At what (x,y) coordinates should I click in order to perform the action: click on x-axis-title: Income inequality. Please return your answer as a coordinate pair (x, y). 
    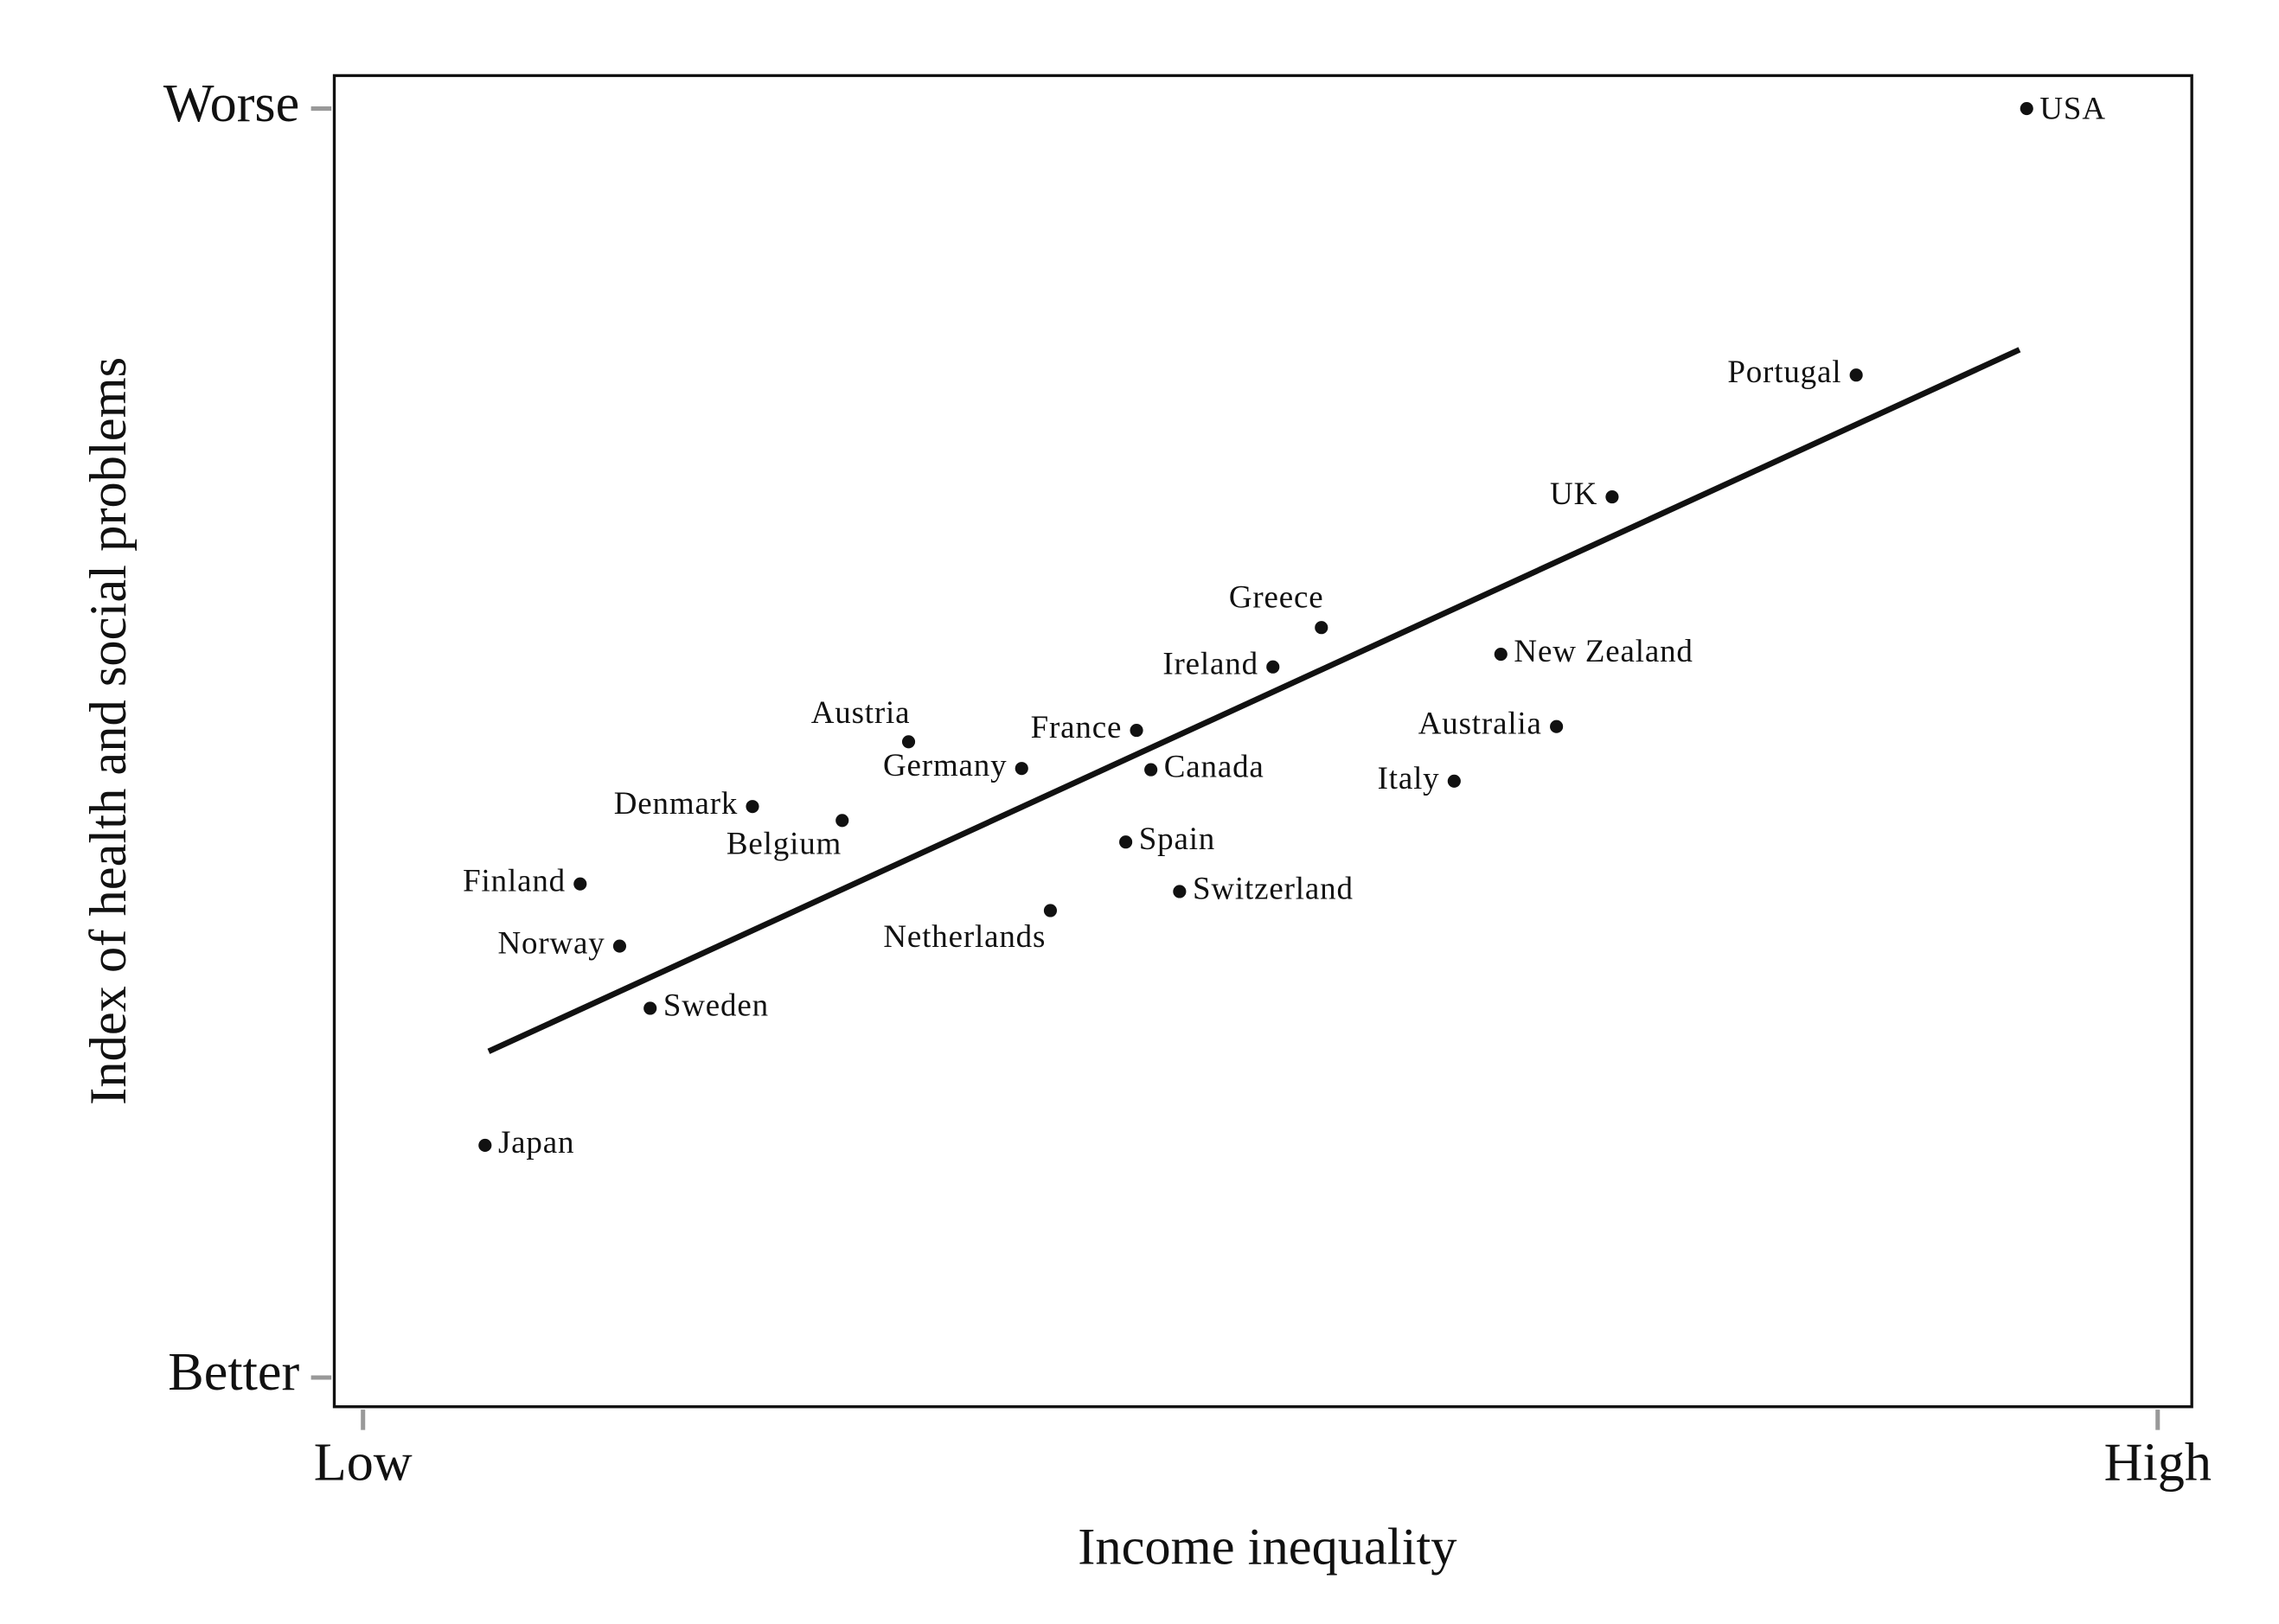
    Looking at the image, I should click on (1267, 1547).